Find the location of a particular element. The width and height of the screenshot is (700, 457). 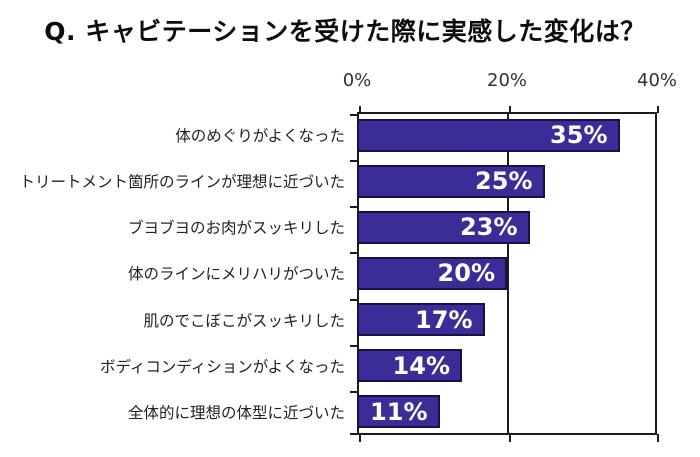

bar-row: 全体的に理想の体型に近づいた 11% is located at coordinates (350, 412).